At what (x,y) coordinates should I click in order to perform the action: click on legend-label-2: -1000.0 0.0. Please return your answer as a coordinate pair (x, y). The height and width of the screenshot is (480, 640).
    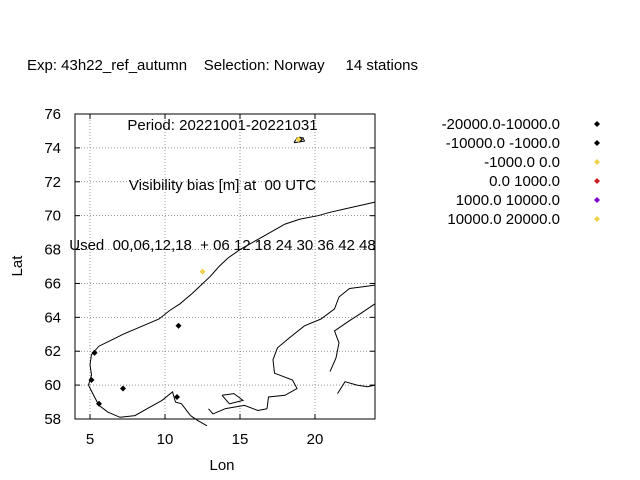
    Looking at the image, I should click on (522, 162).